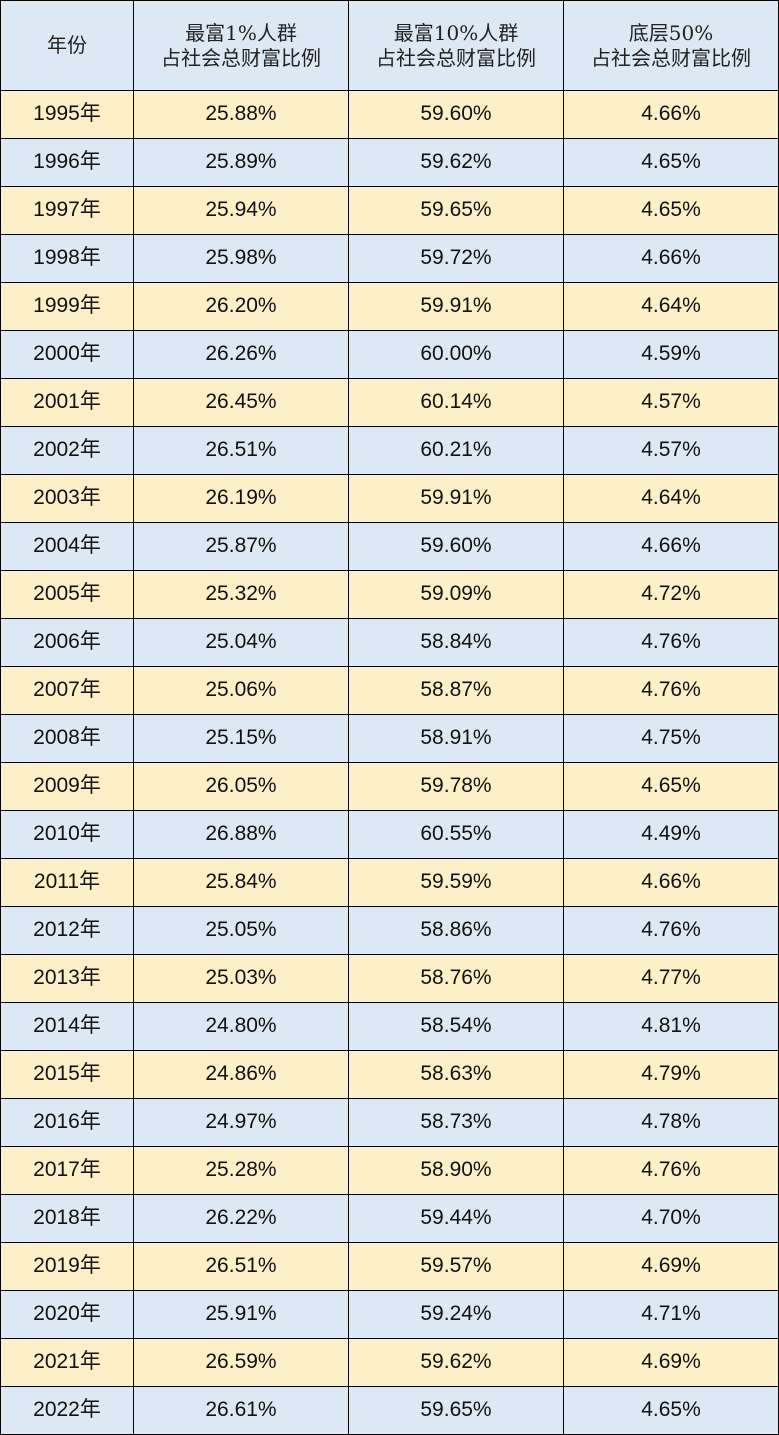  What do you see at coordinates (456, 787) in the screenshot?
I see `value-cell: 59.78%` at bounding box center [456, 787].